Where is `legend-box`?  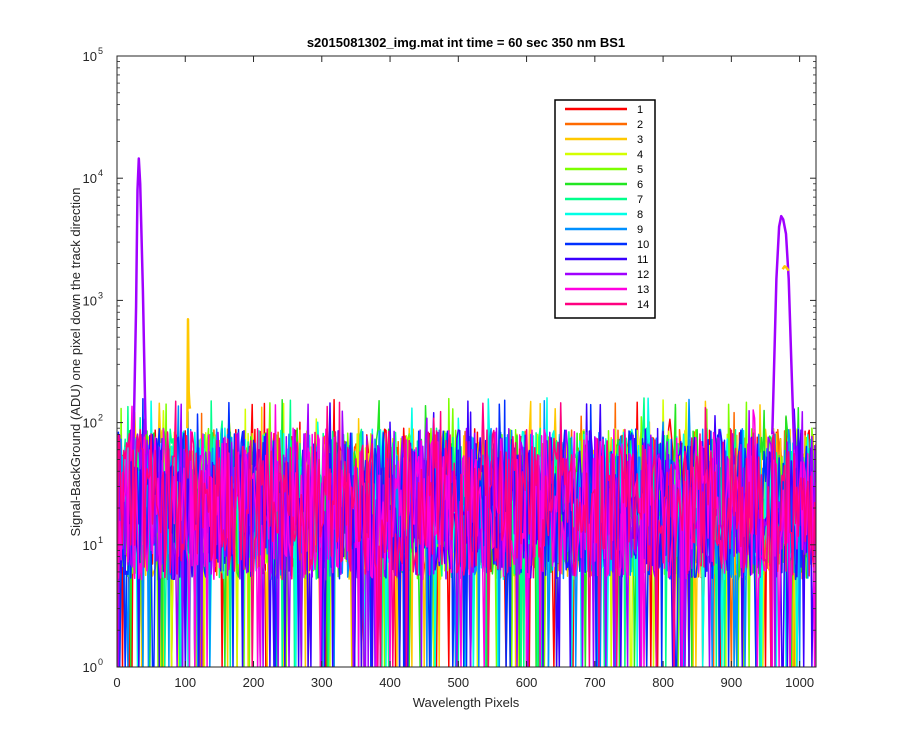 legend-box is located at coordinates (605, 209).